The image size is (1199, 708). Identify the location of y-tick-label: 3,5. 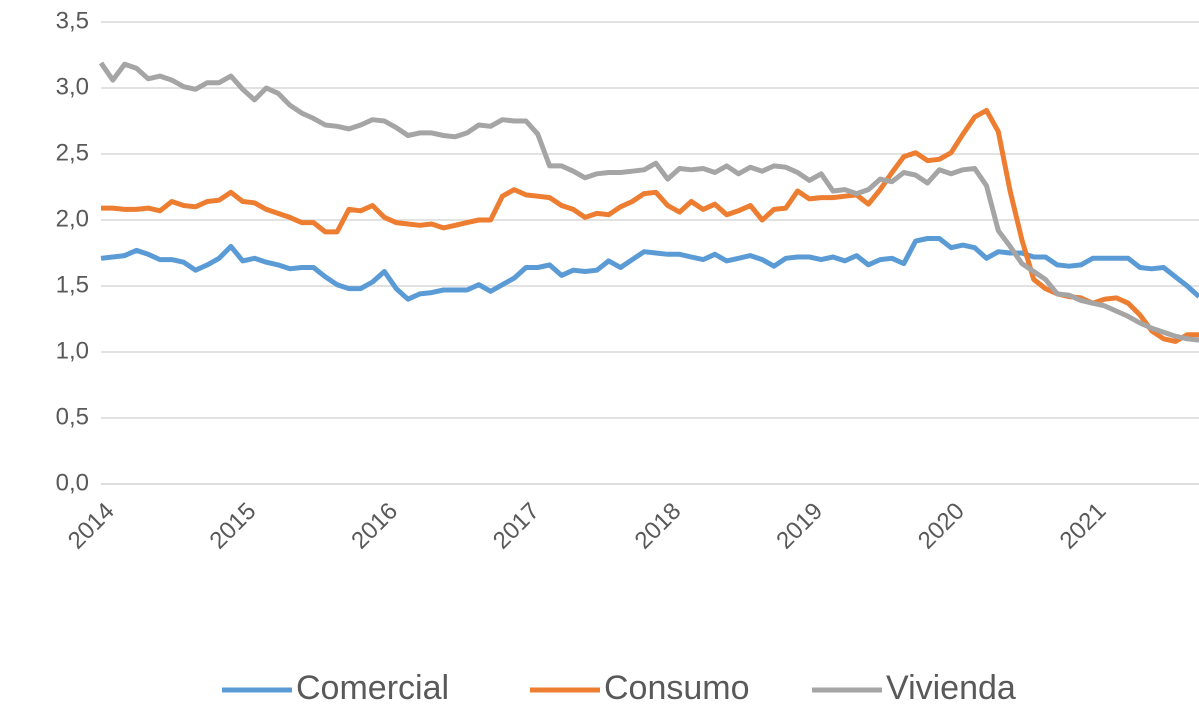
(72, 20).